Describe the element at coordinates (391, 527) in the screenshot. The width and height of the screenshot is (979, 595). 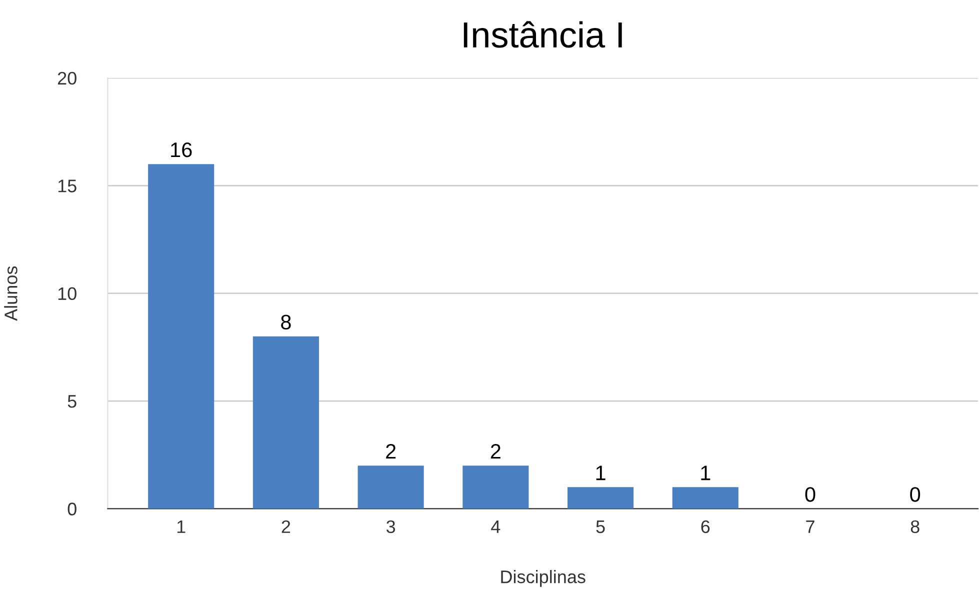
I see `x-tick-label: 3` at that location.